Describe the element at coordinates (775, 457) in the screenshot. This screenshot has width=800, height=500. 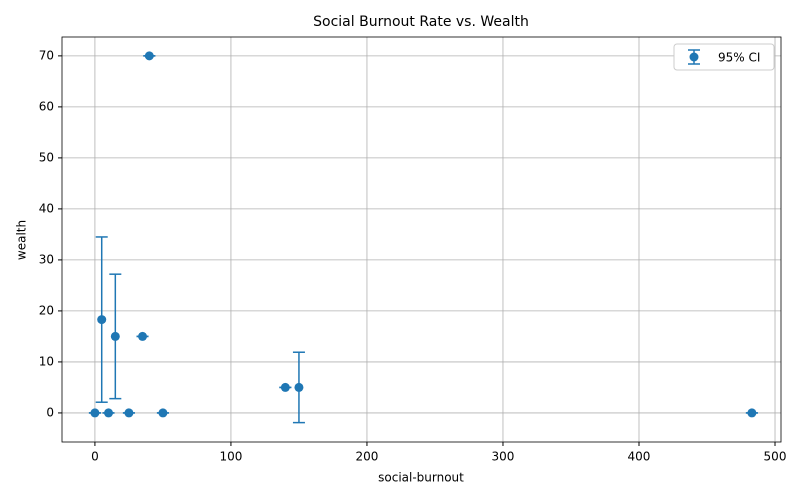
I see `x-tick-label: 500` at that location.